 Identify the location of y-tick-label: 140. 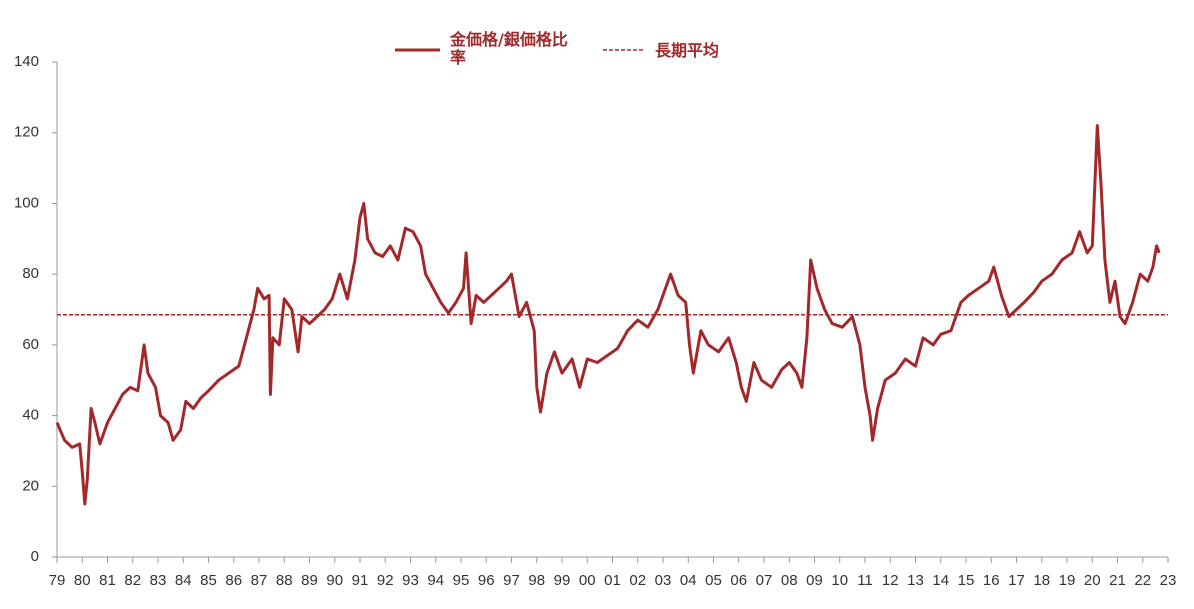
(26, 61).